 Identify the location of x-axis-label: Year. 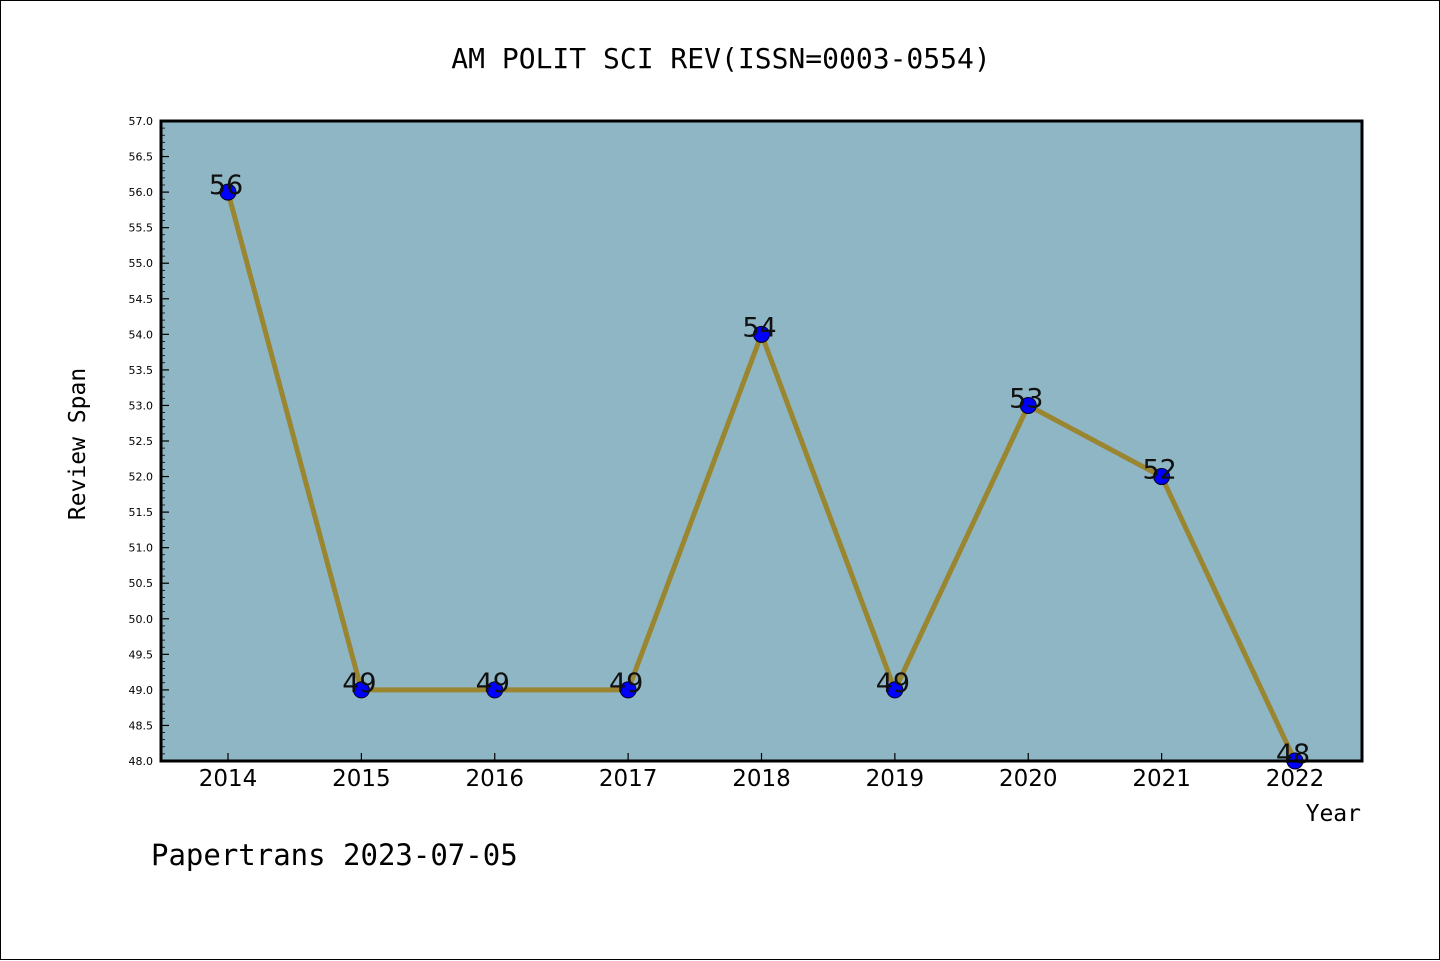
(1333, 814).